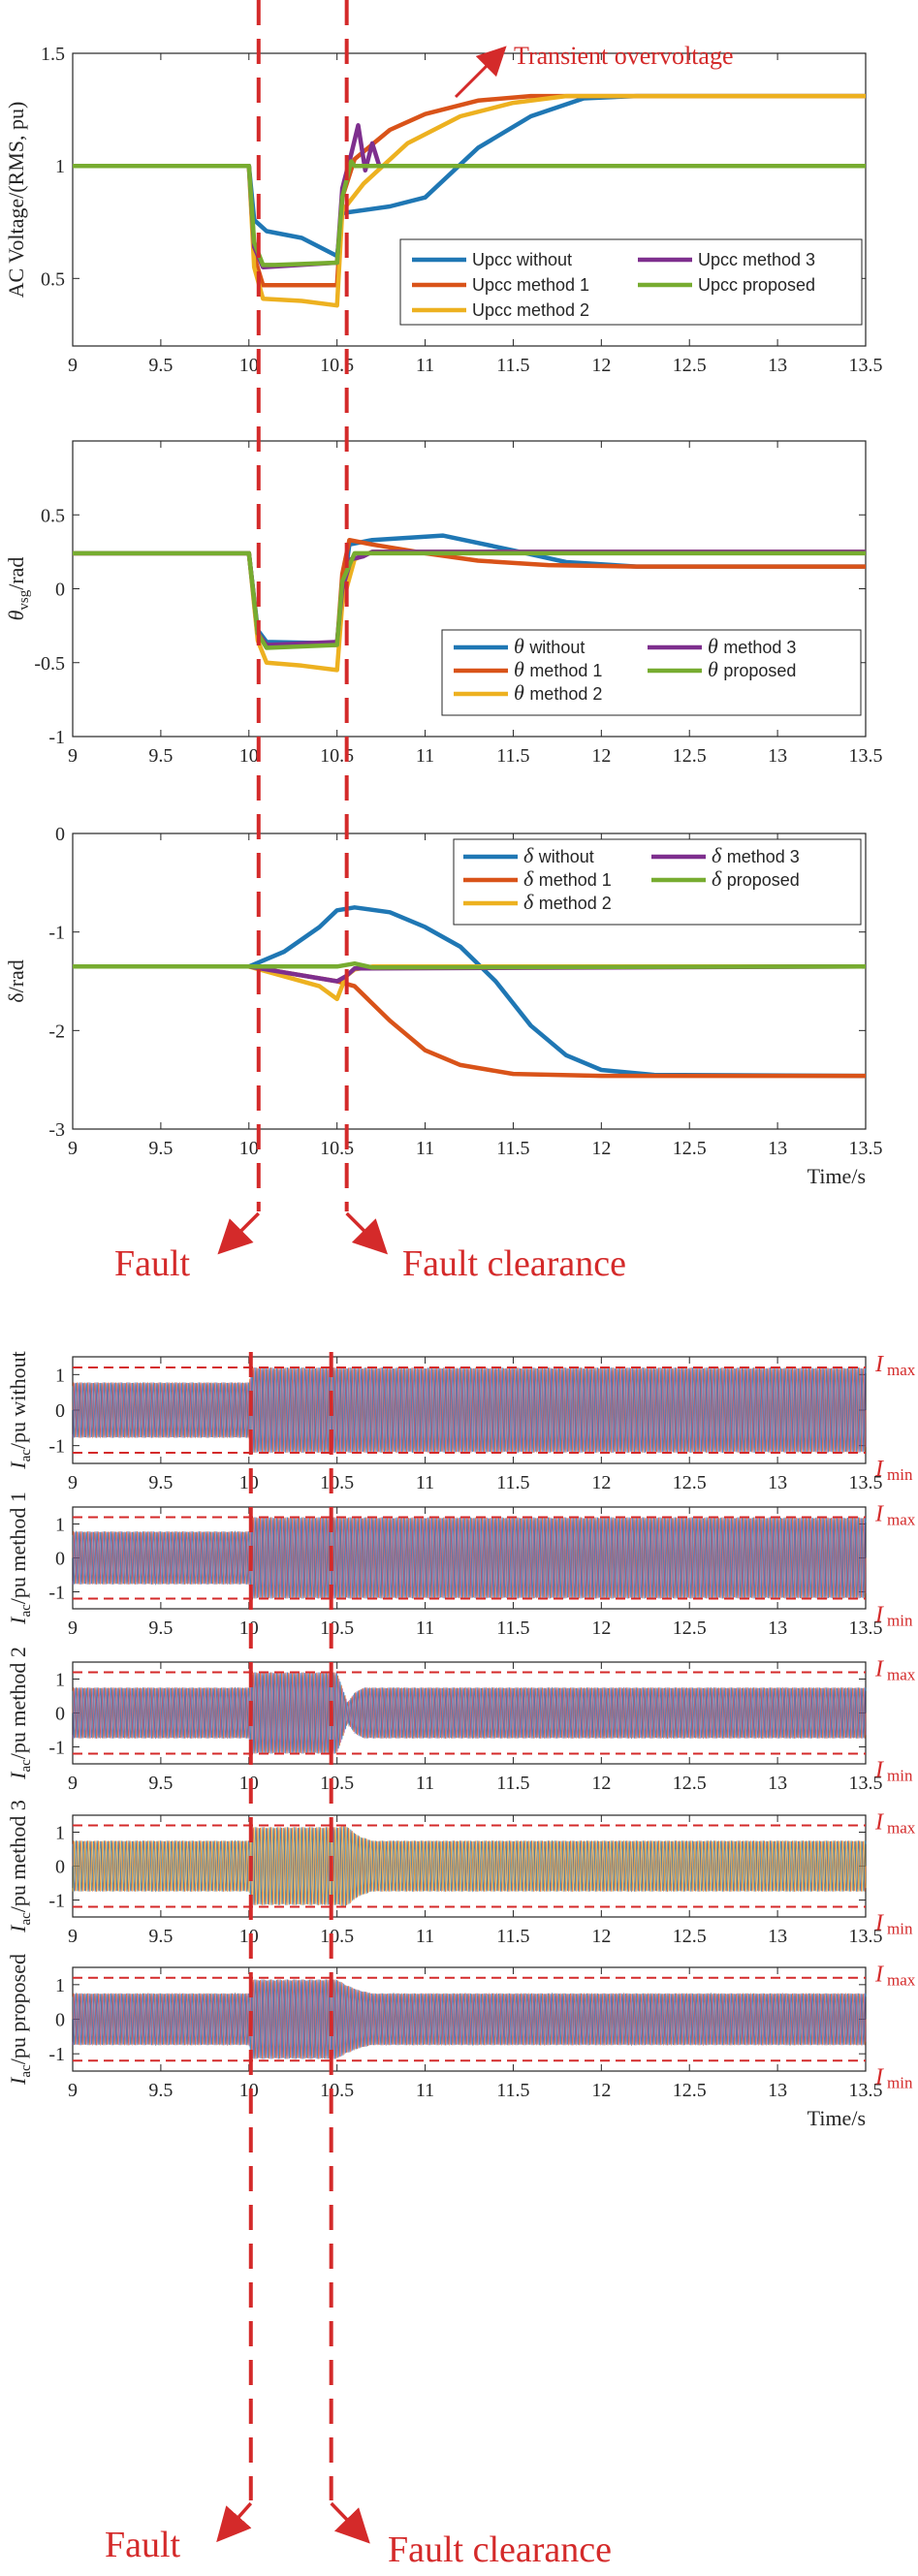  Describe the element at coordinates (53, 279) in the screenshot. I see `y-tick-label: 0.5` at that location.